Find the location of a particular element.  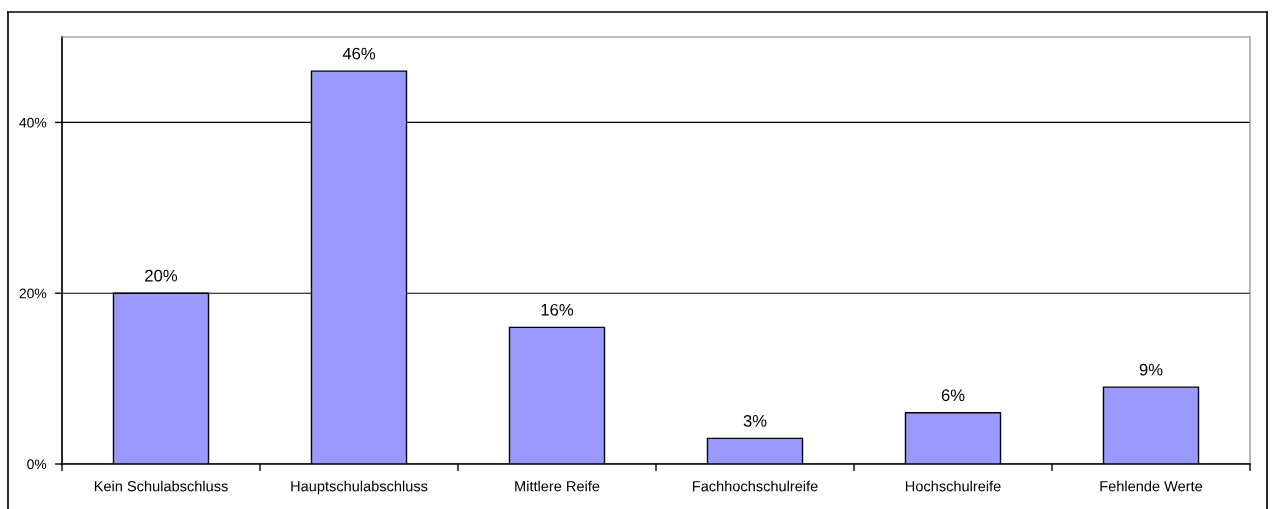

y-tick-label: 40% is located at coordinates (33, 122).